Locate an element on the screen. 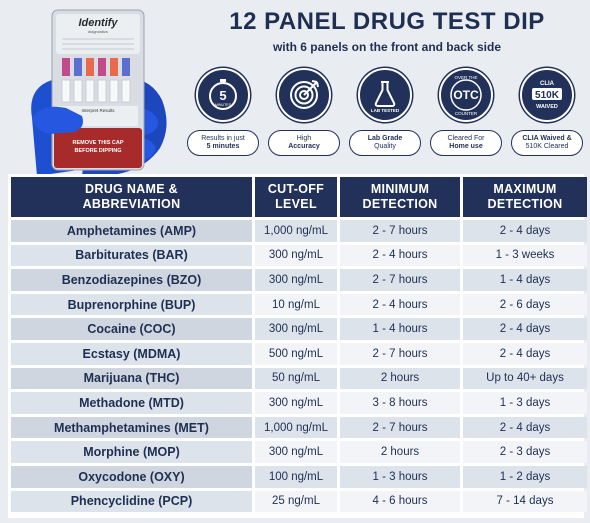  svg-text: COUNTER is located at coordinates (466, 113).